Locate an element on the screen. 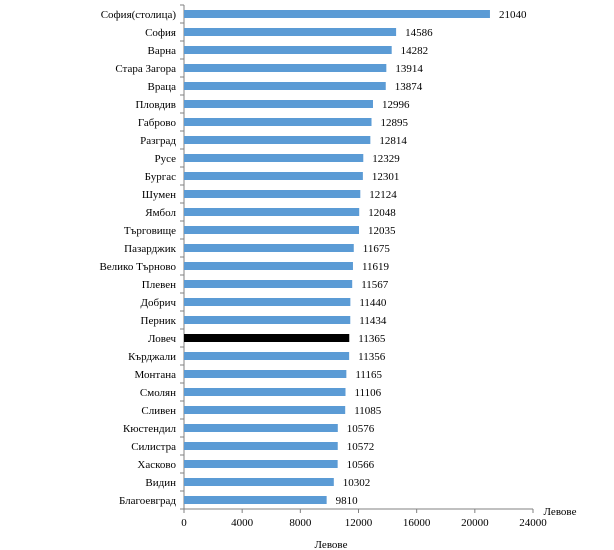 The image size is (614, 550). value-label: 10566 is located at coordinates (361, 465).